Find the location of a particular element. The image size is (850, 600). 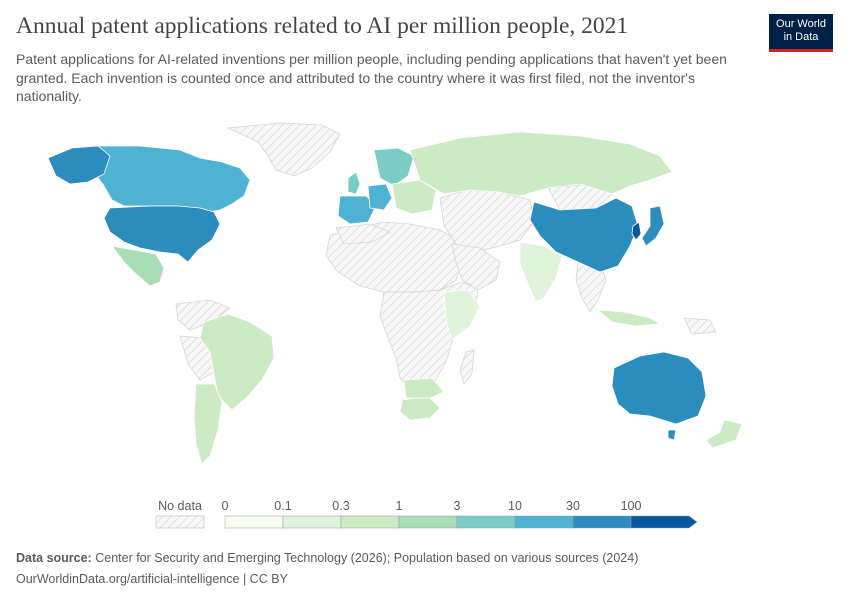

legend-no-data-swatch is located at coordinates (180, 522).